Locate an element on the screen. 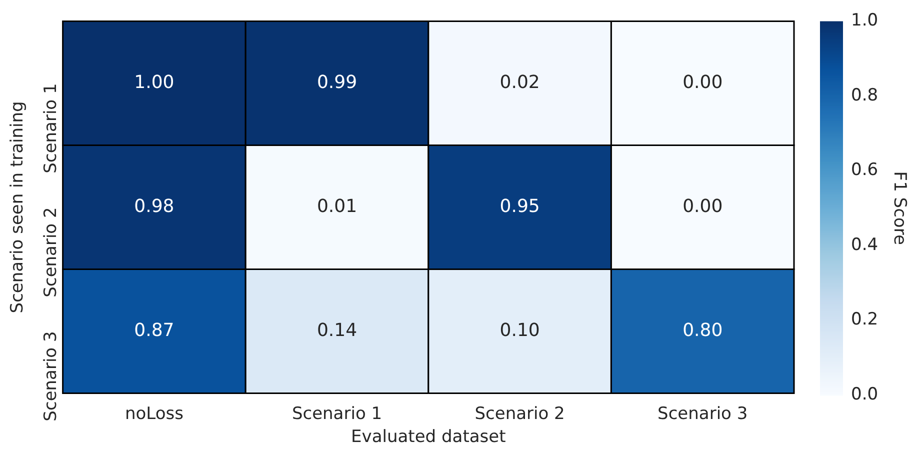 The image size is (915, 456). data-label: 0.98 is located at coordinates (154, 206).